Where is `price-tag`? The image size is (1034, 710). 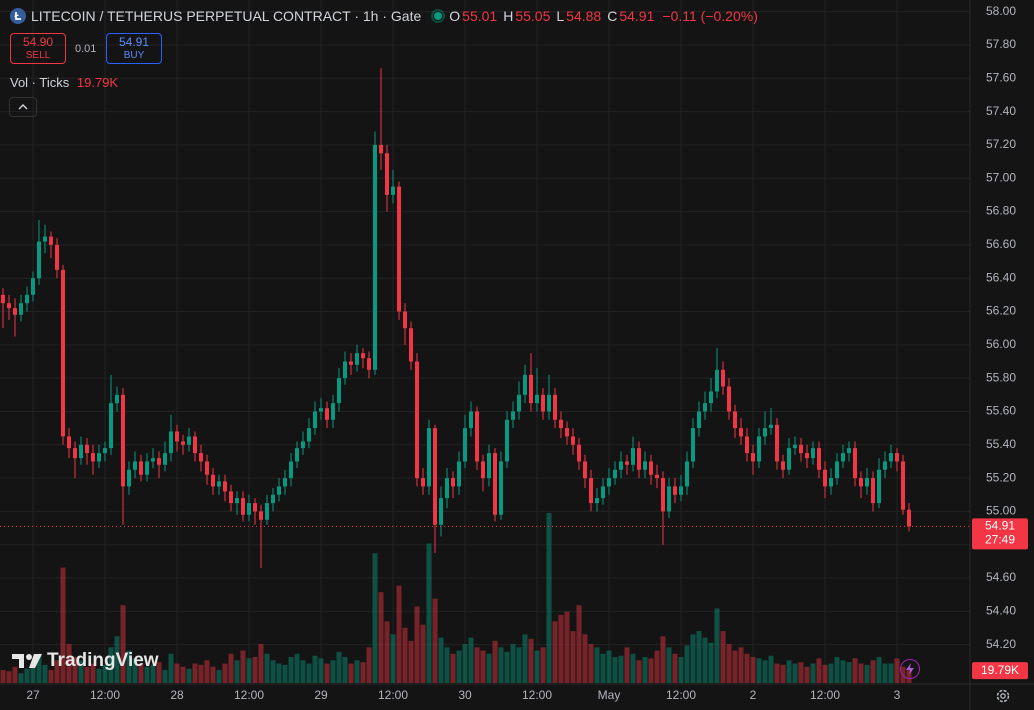
price-tag is located at coordinates (1000, 534).